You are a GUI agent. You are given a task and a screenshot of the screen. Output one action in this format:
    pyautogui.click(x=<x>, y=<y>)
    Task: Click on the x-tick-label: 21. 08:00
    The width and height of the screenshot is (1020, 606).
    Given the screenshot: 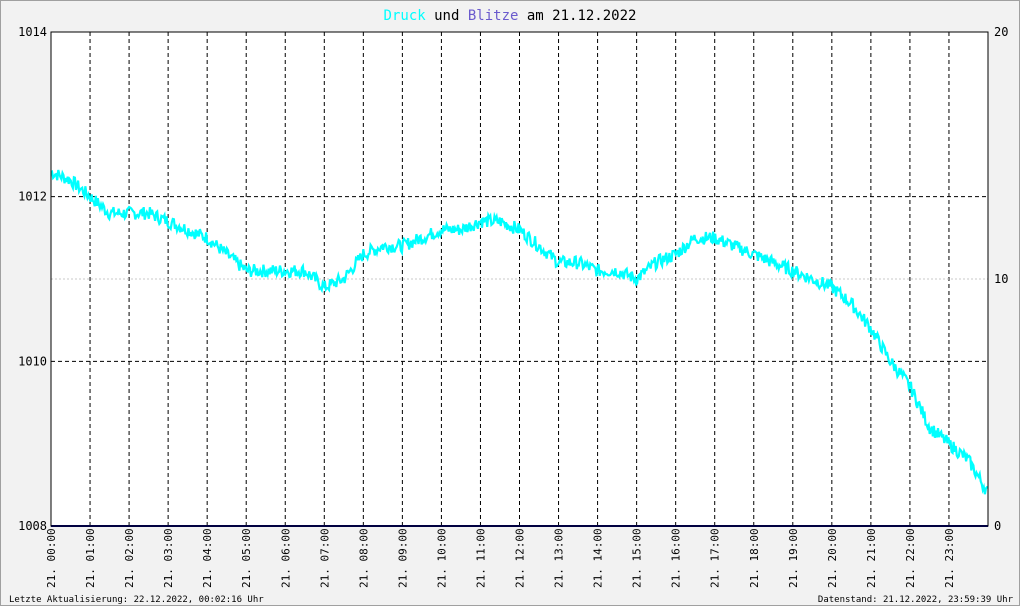 What is the action you would take?
    pyautogui.click(x=363, y=558)
    